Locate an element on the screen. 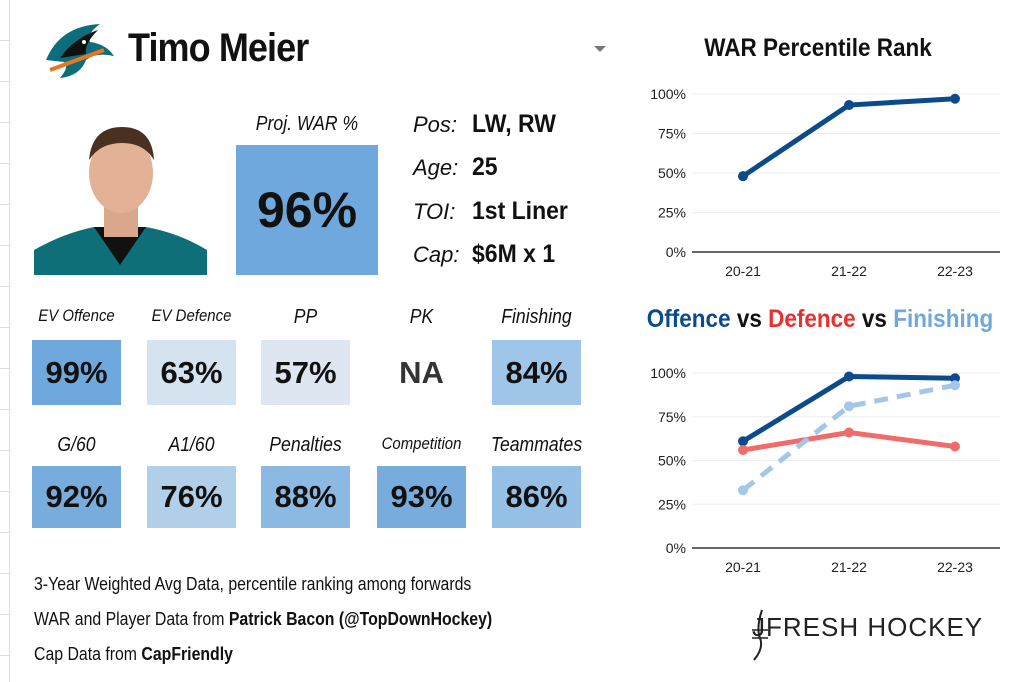 Image resolution: width=1024 pixels, height=682 pixels. brand-name: JFRESH HOCKEY is located at coordinates (868, 627).